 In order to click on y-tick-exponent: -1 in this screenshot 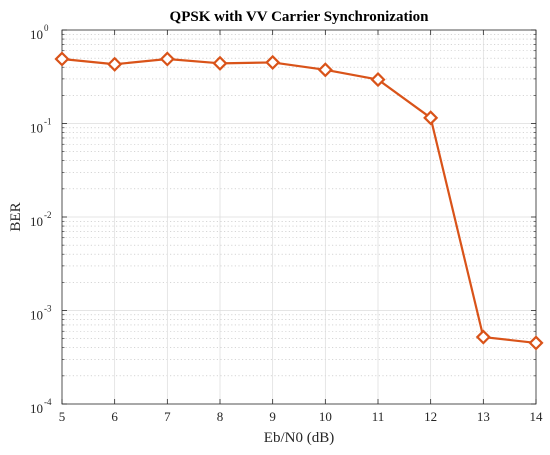, I will do `click(48, 122)`.